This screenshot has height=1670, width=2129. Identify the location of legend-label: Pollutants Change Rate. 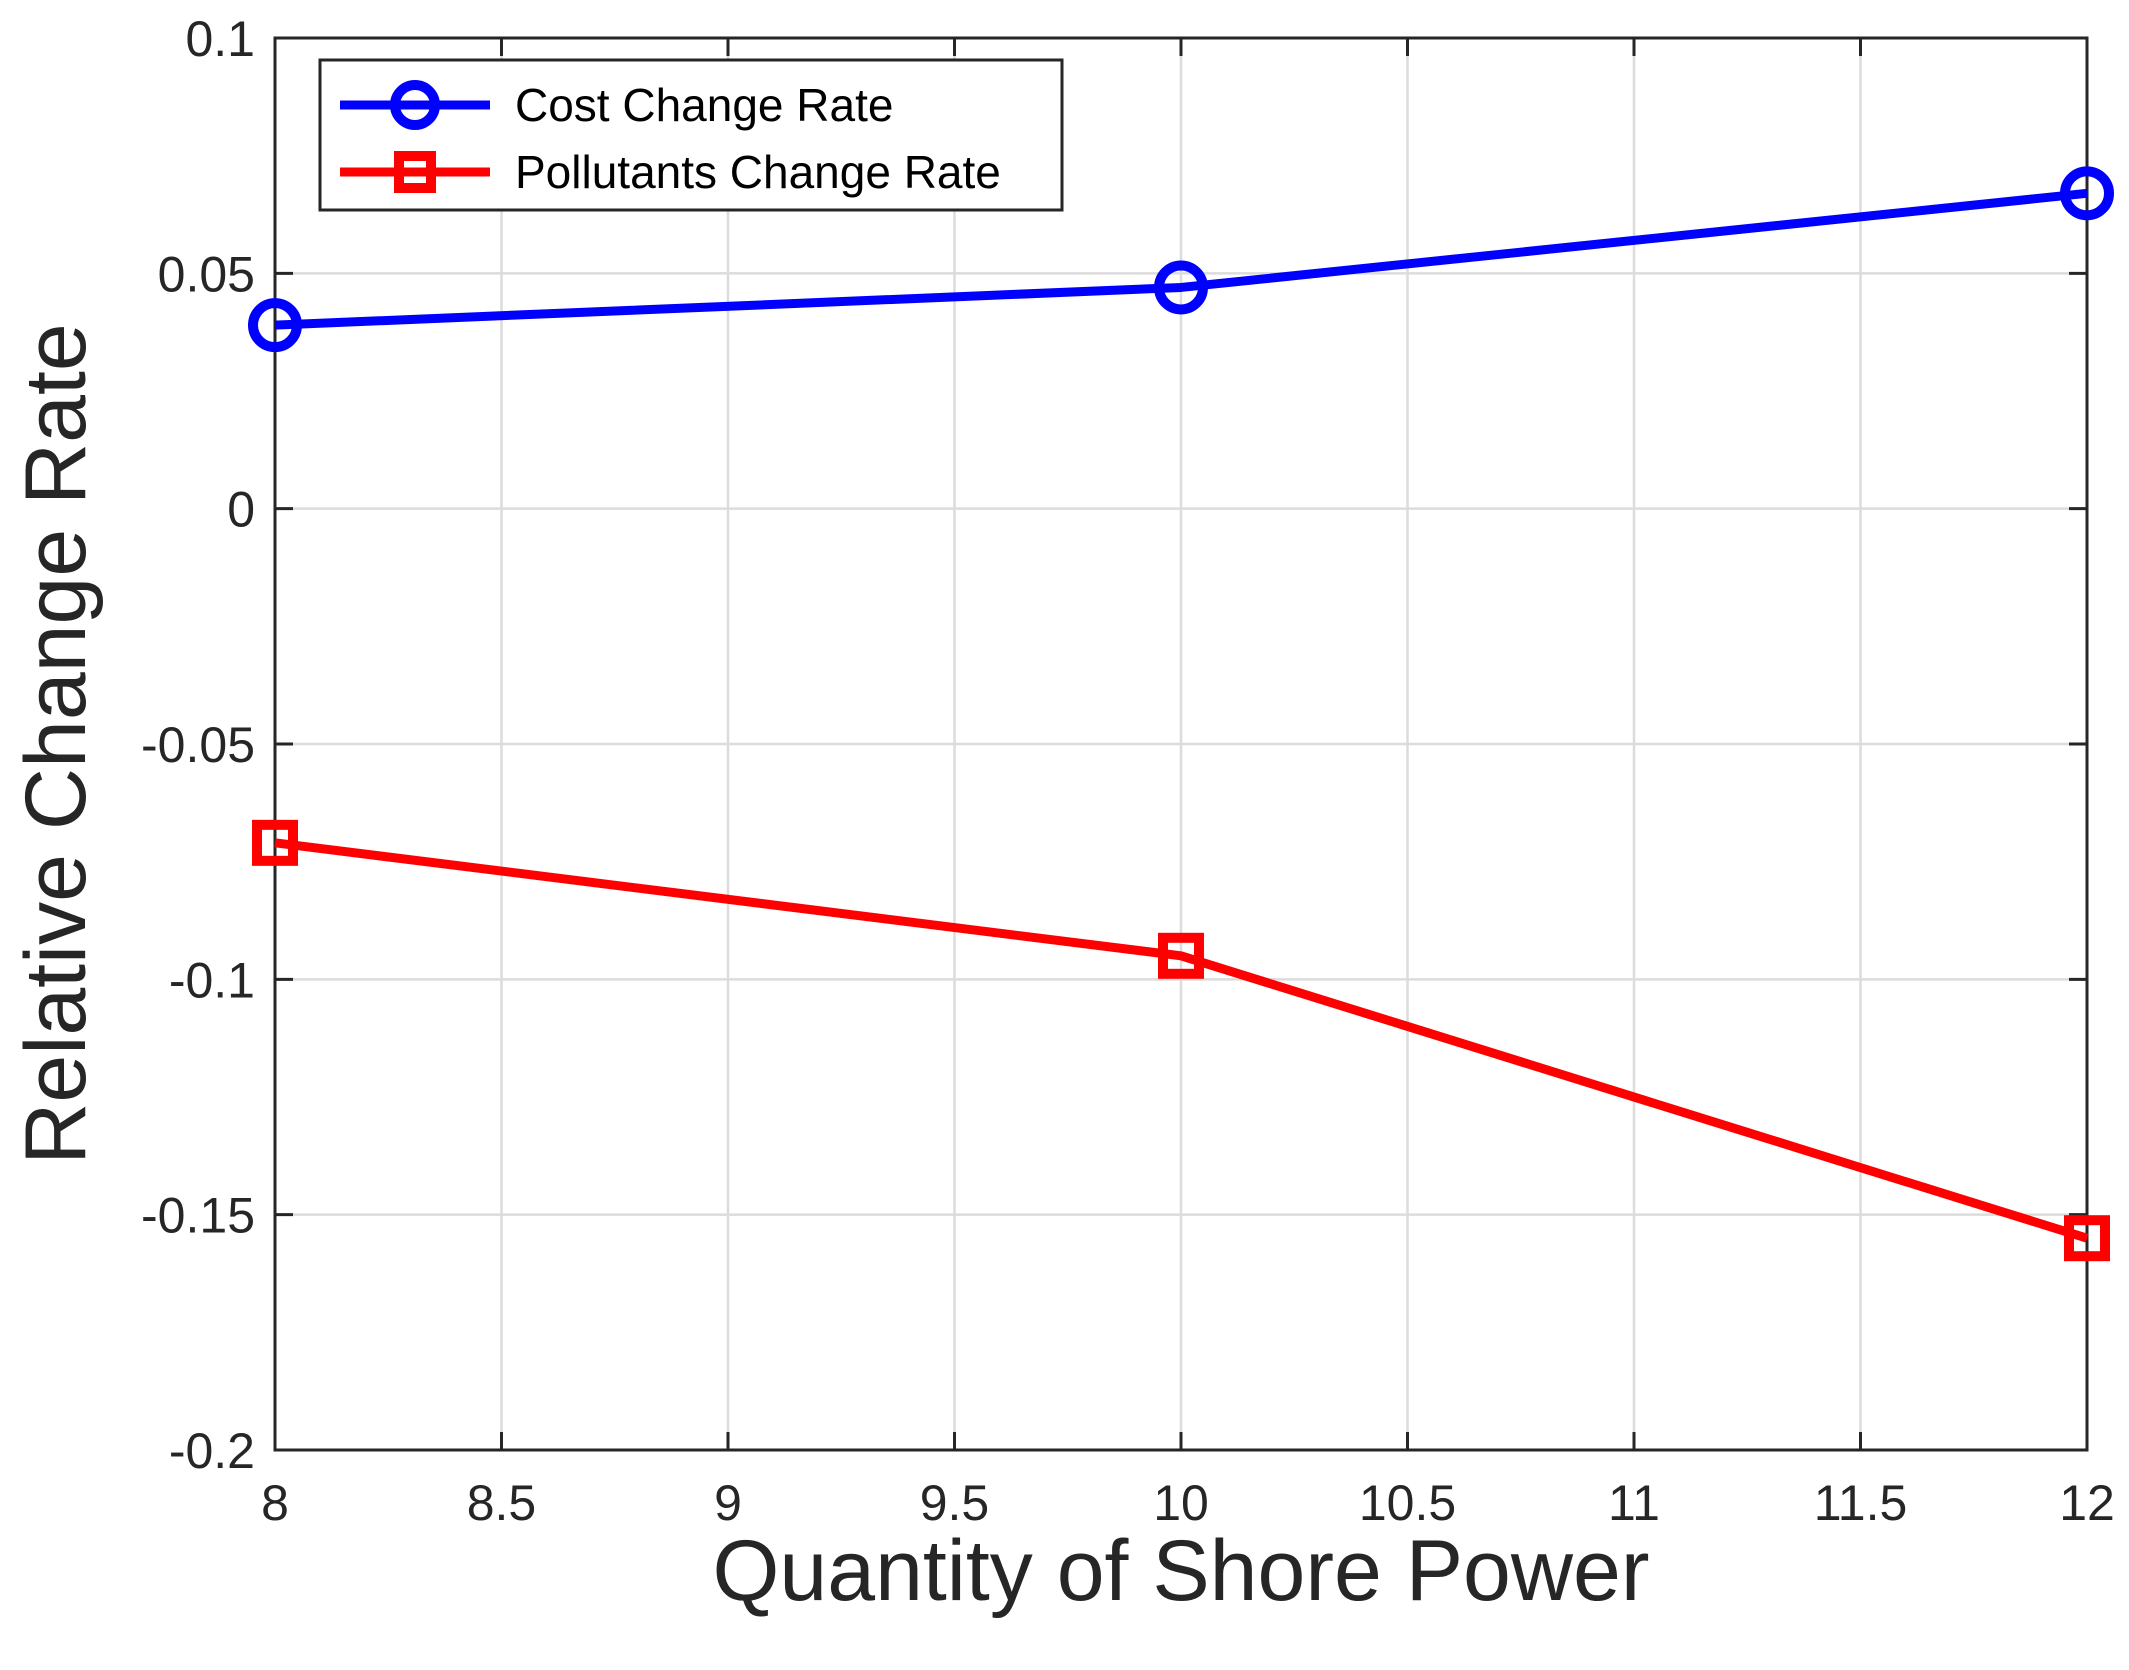
(758, 172).